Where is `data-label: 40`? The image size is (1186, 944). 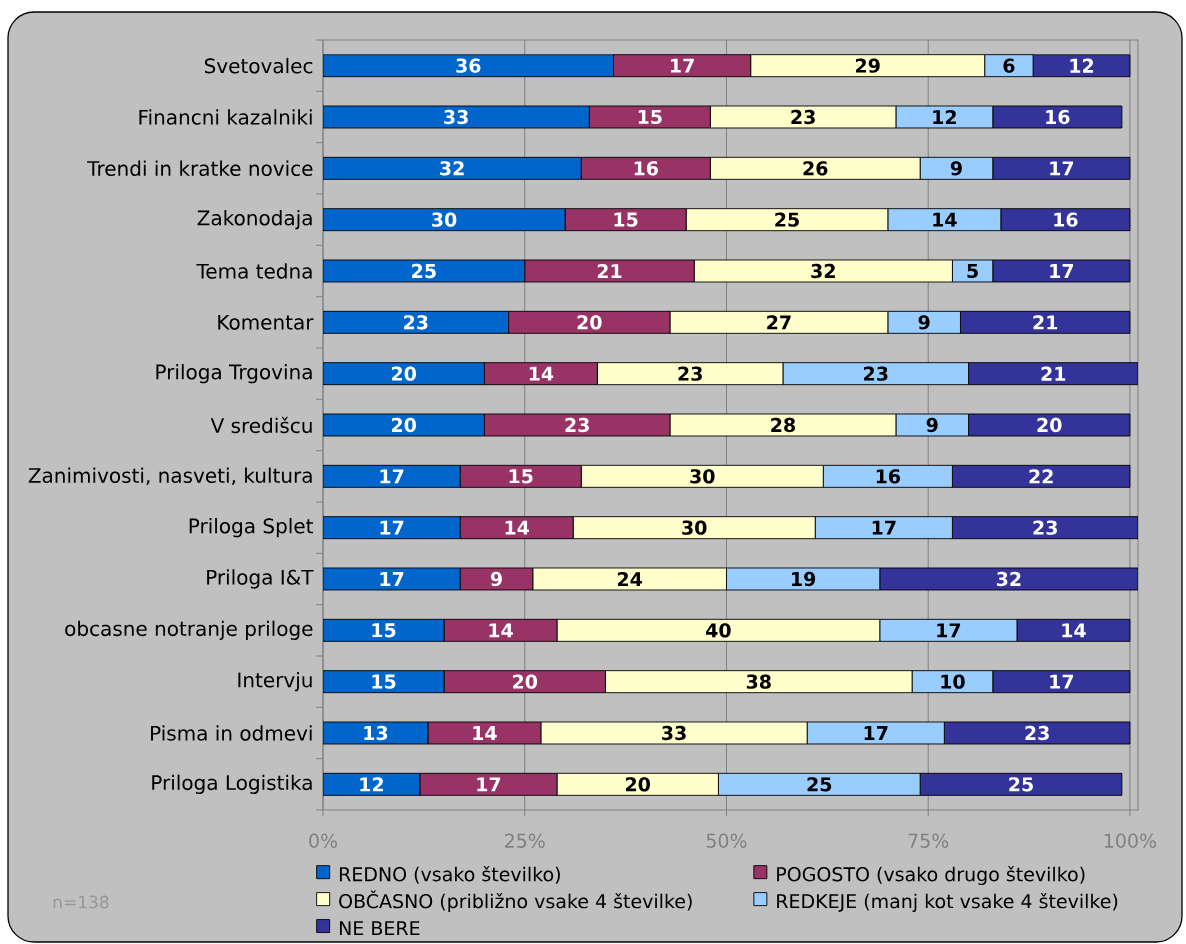
data-label: 40 is located at coordinates (718, 630).